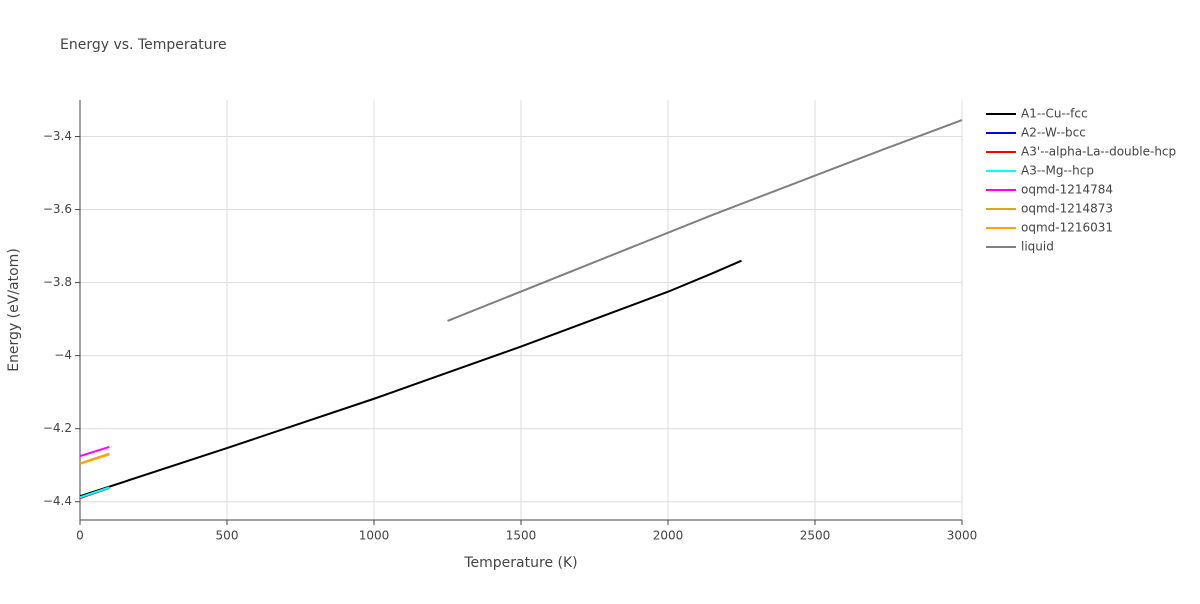 The image size is (1200, 604). Describe the element at coordinates (14, 310) in the screenshot. I see `y-axis-label: Energy (eV/atom)` at that location.